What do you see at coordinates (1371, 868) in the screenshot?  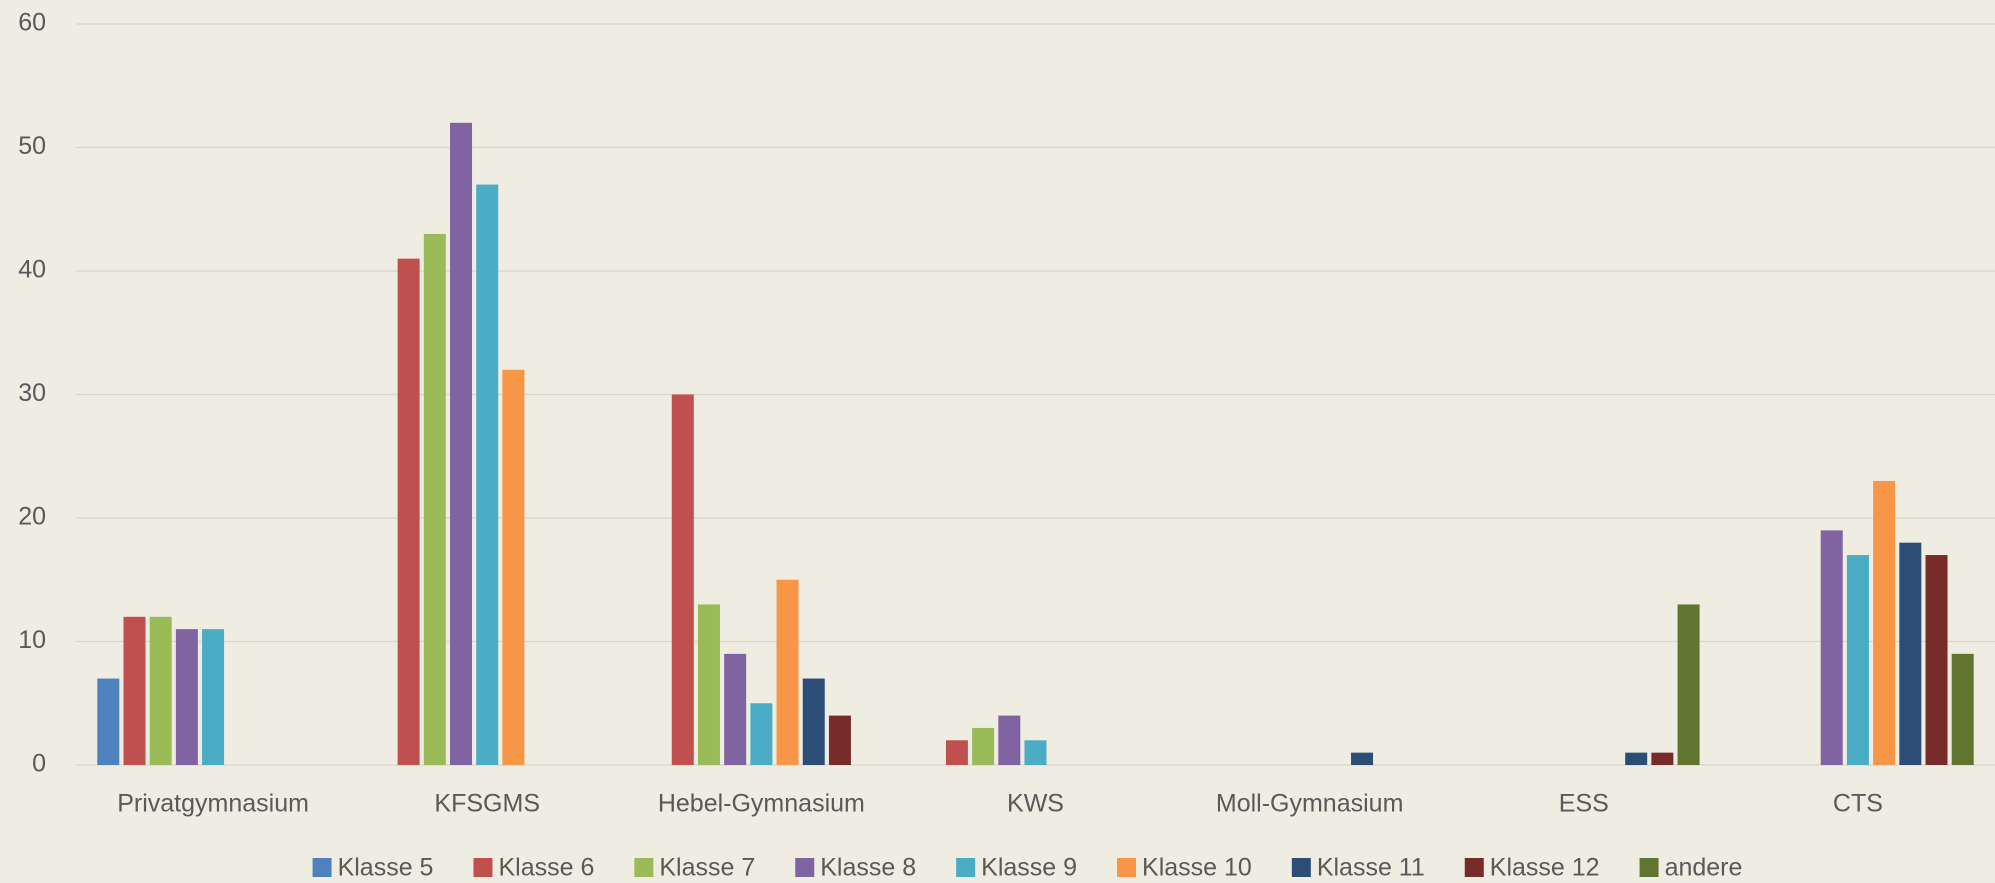 I see `legend-label: Klasse 11` at bounding box center [1371, 868].